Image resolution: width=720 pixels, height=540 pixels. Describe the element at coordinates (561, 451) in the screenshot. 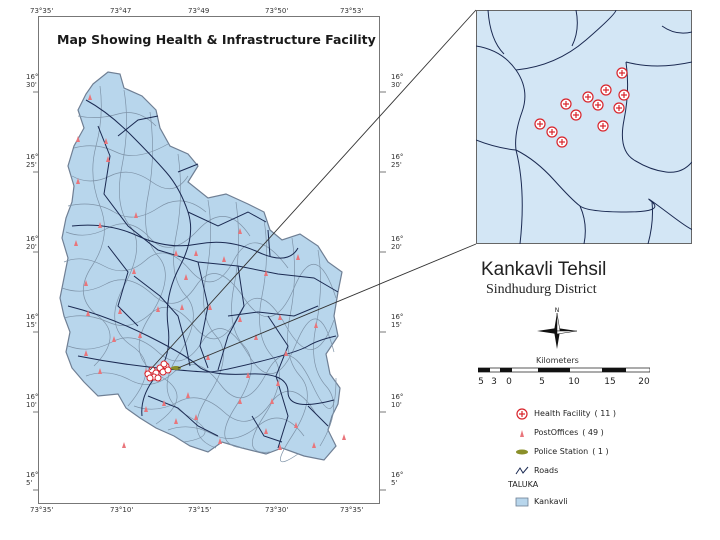

I see `legend-label: Police Station` at that location.